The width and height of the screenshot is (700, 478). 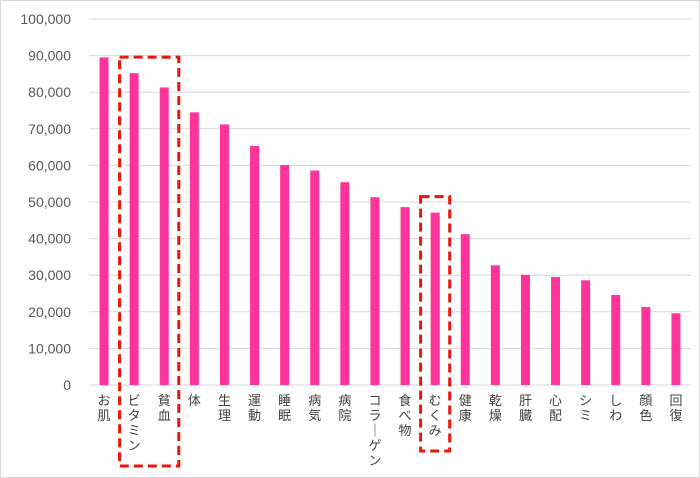 I want to click on x-tick-label: ビタミン, so click(x=134, y=424).